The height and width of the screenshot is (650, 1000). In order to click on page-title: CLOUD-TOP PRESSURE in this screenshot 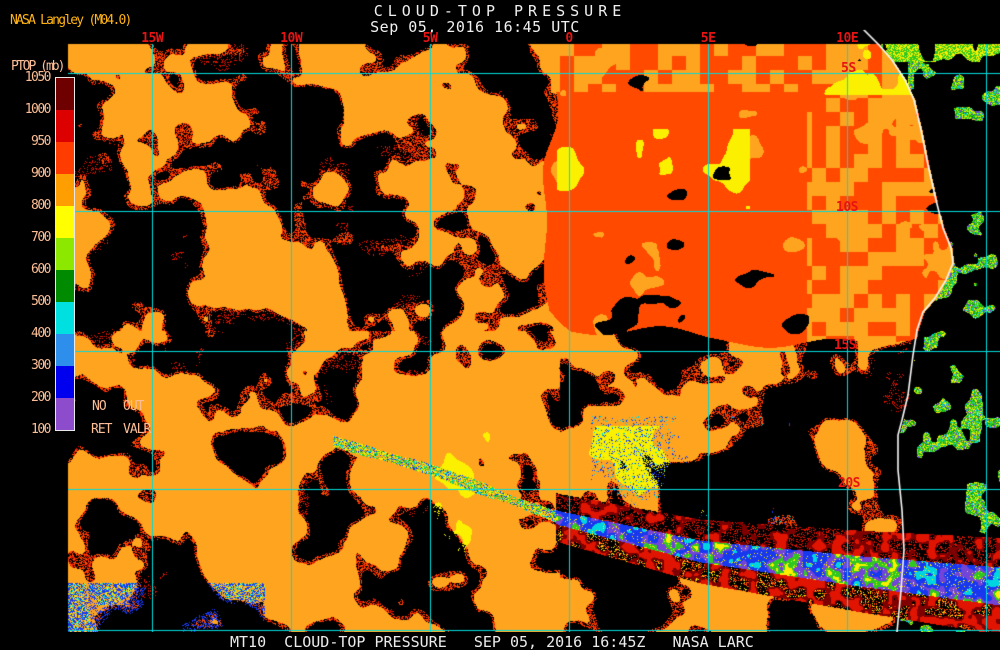, I will do `click(500, 11)`.